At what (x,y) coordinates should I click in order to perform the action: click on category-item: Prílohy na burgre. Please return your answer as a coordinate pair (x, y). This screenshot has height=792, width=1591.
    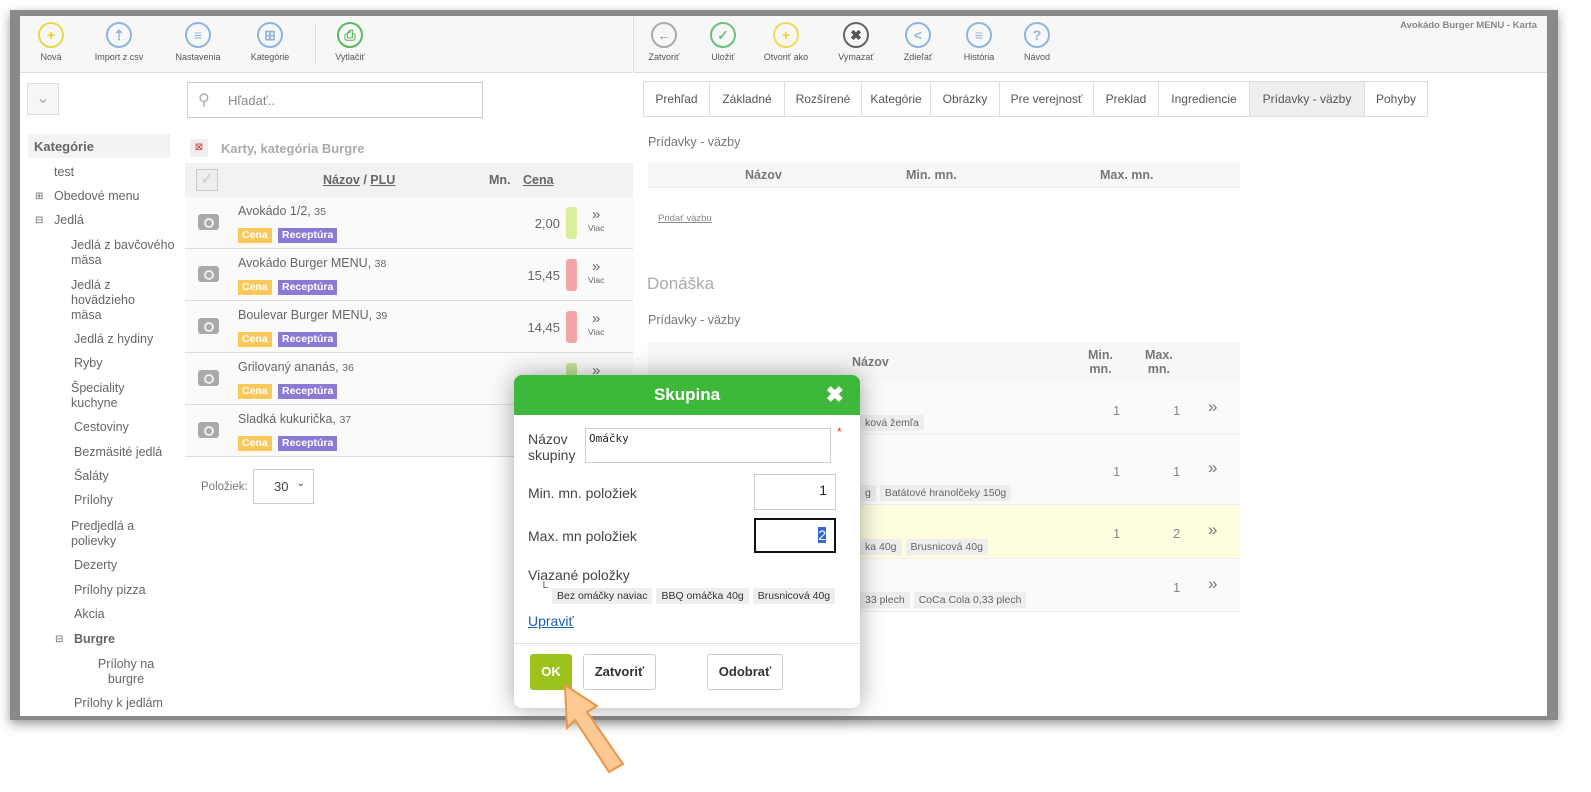
    Looking at the image, I should click on (126, 671).